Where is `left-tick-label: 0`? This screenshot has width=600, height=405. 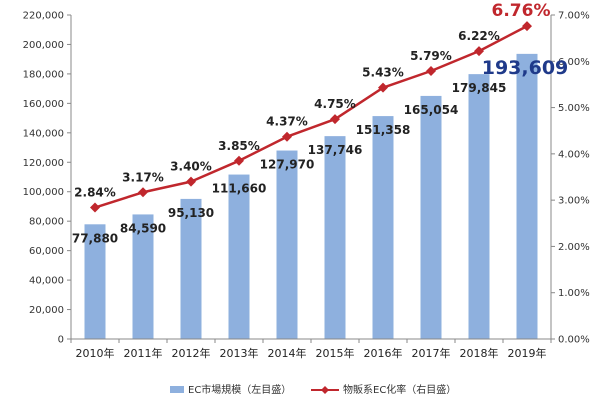
left-tick-label: 0 is located at coordinates (61, 340).